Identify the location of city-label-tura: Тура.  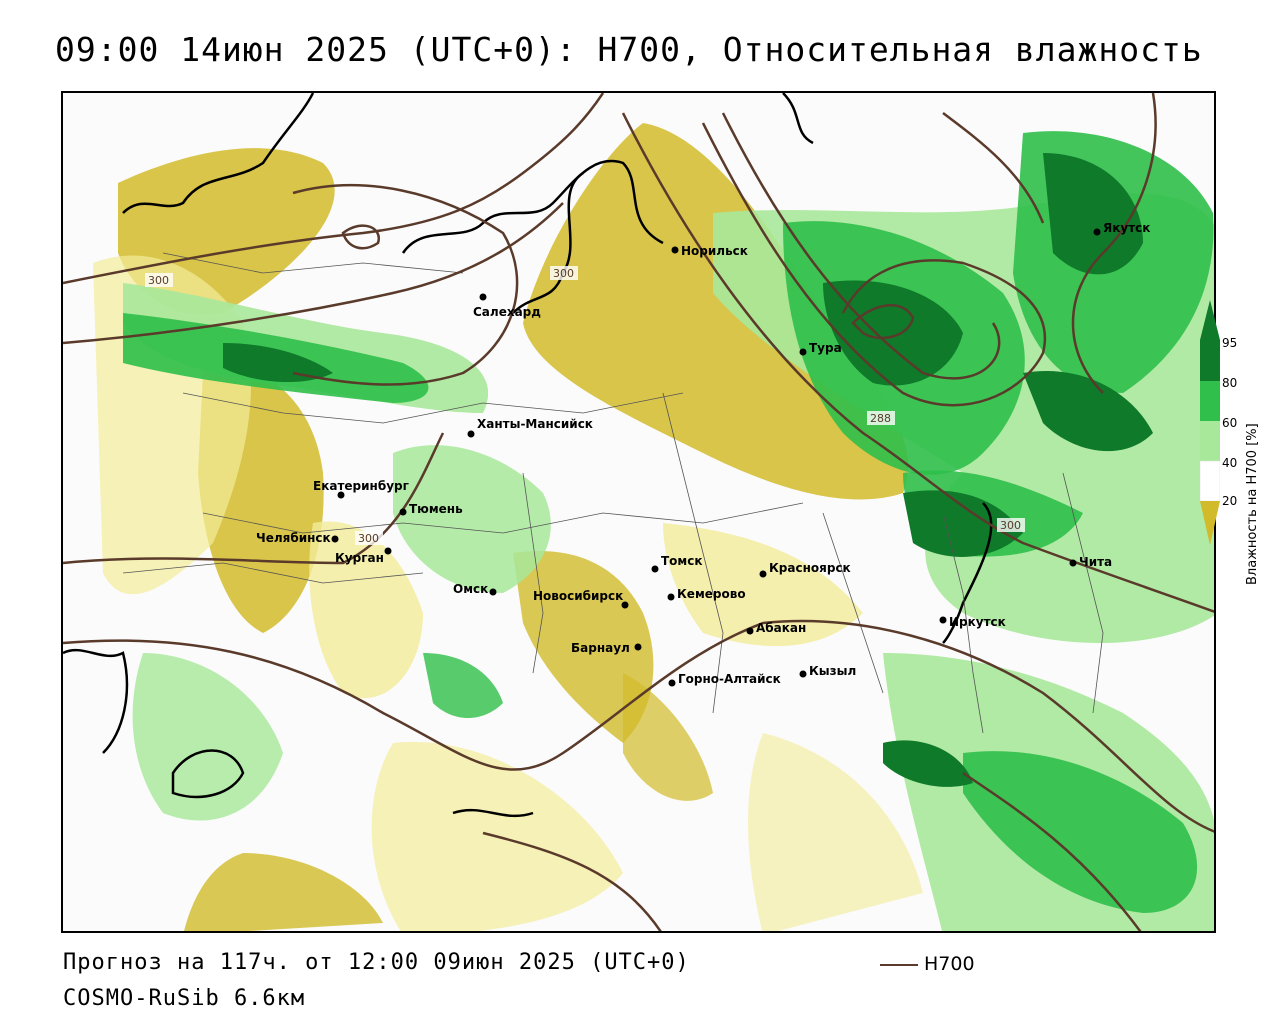
(825, 348).